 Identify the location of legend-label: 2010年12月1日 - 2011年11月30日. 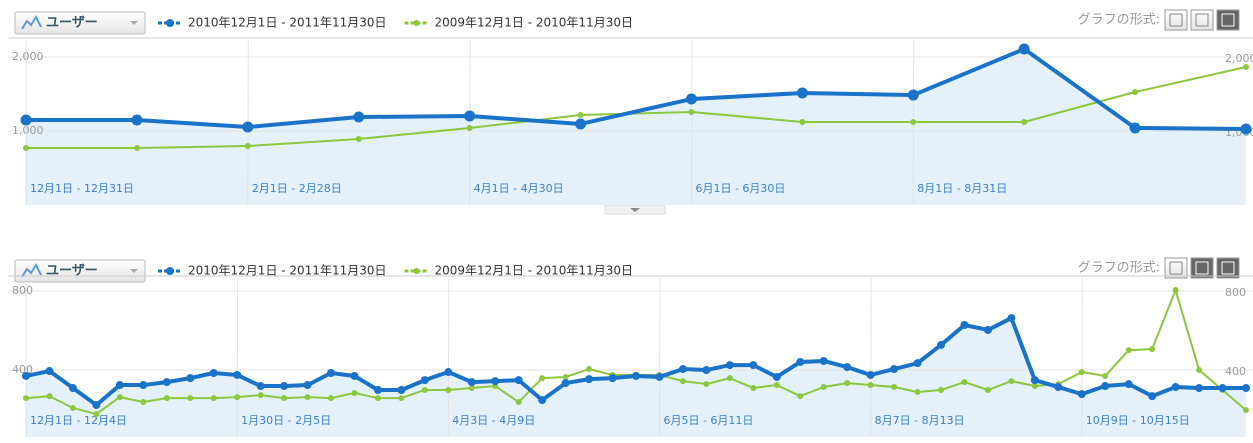
(287, 23).